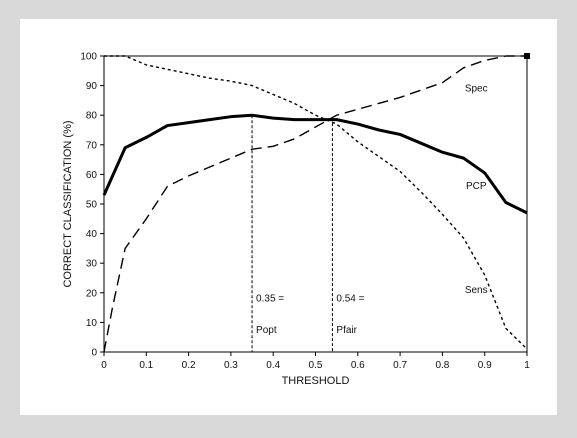  I want to click on y-tick-label: 0, so click(94, 353).